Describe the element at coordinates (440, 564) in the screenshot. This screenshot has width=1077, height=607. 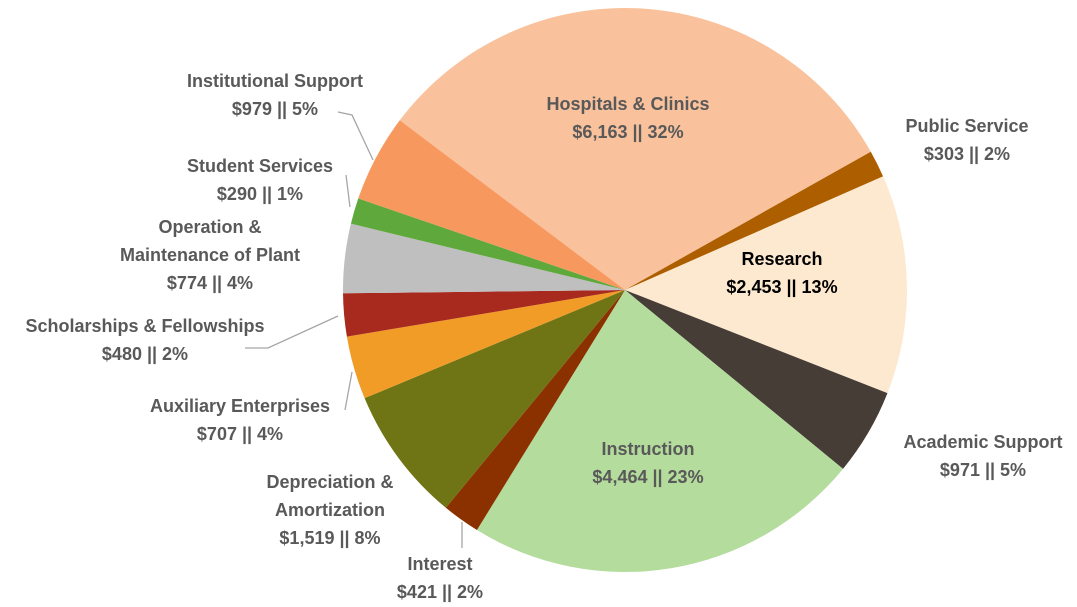
I see `slice-name: Interest` at that location.